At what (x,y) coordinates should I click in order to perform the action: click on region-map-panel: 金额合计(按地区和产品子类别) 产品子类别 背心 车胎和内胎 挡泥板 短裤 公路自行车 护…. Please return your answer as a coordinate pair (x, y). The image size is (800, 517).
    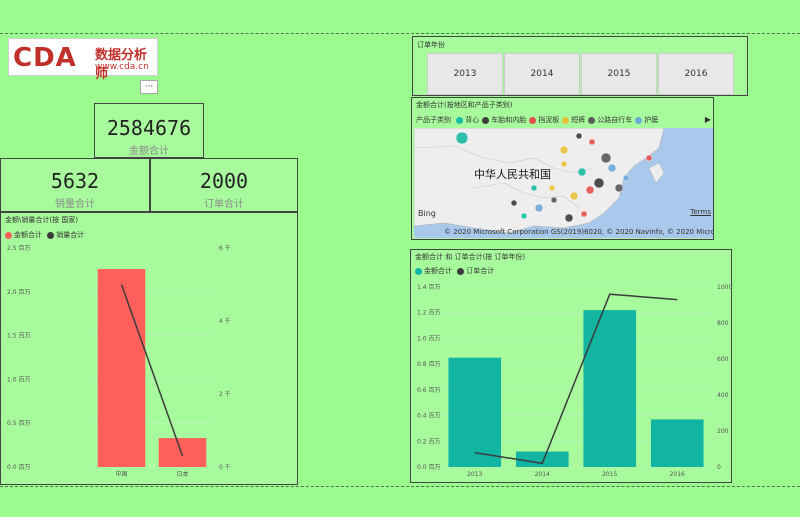
    Looking at the image, I should click on (562, 168).